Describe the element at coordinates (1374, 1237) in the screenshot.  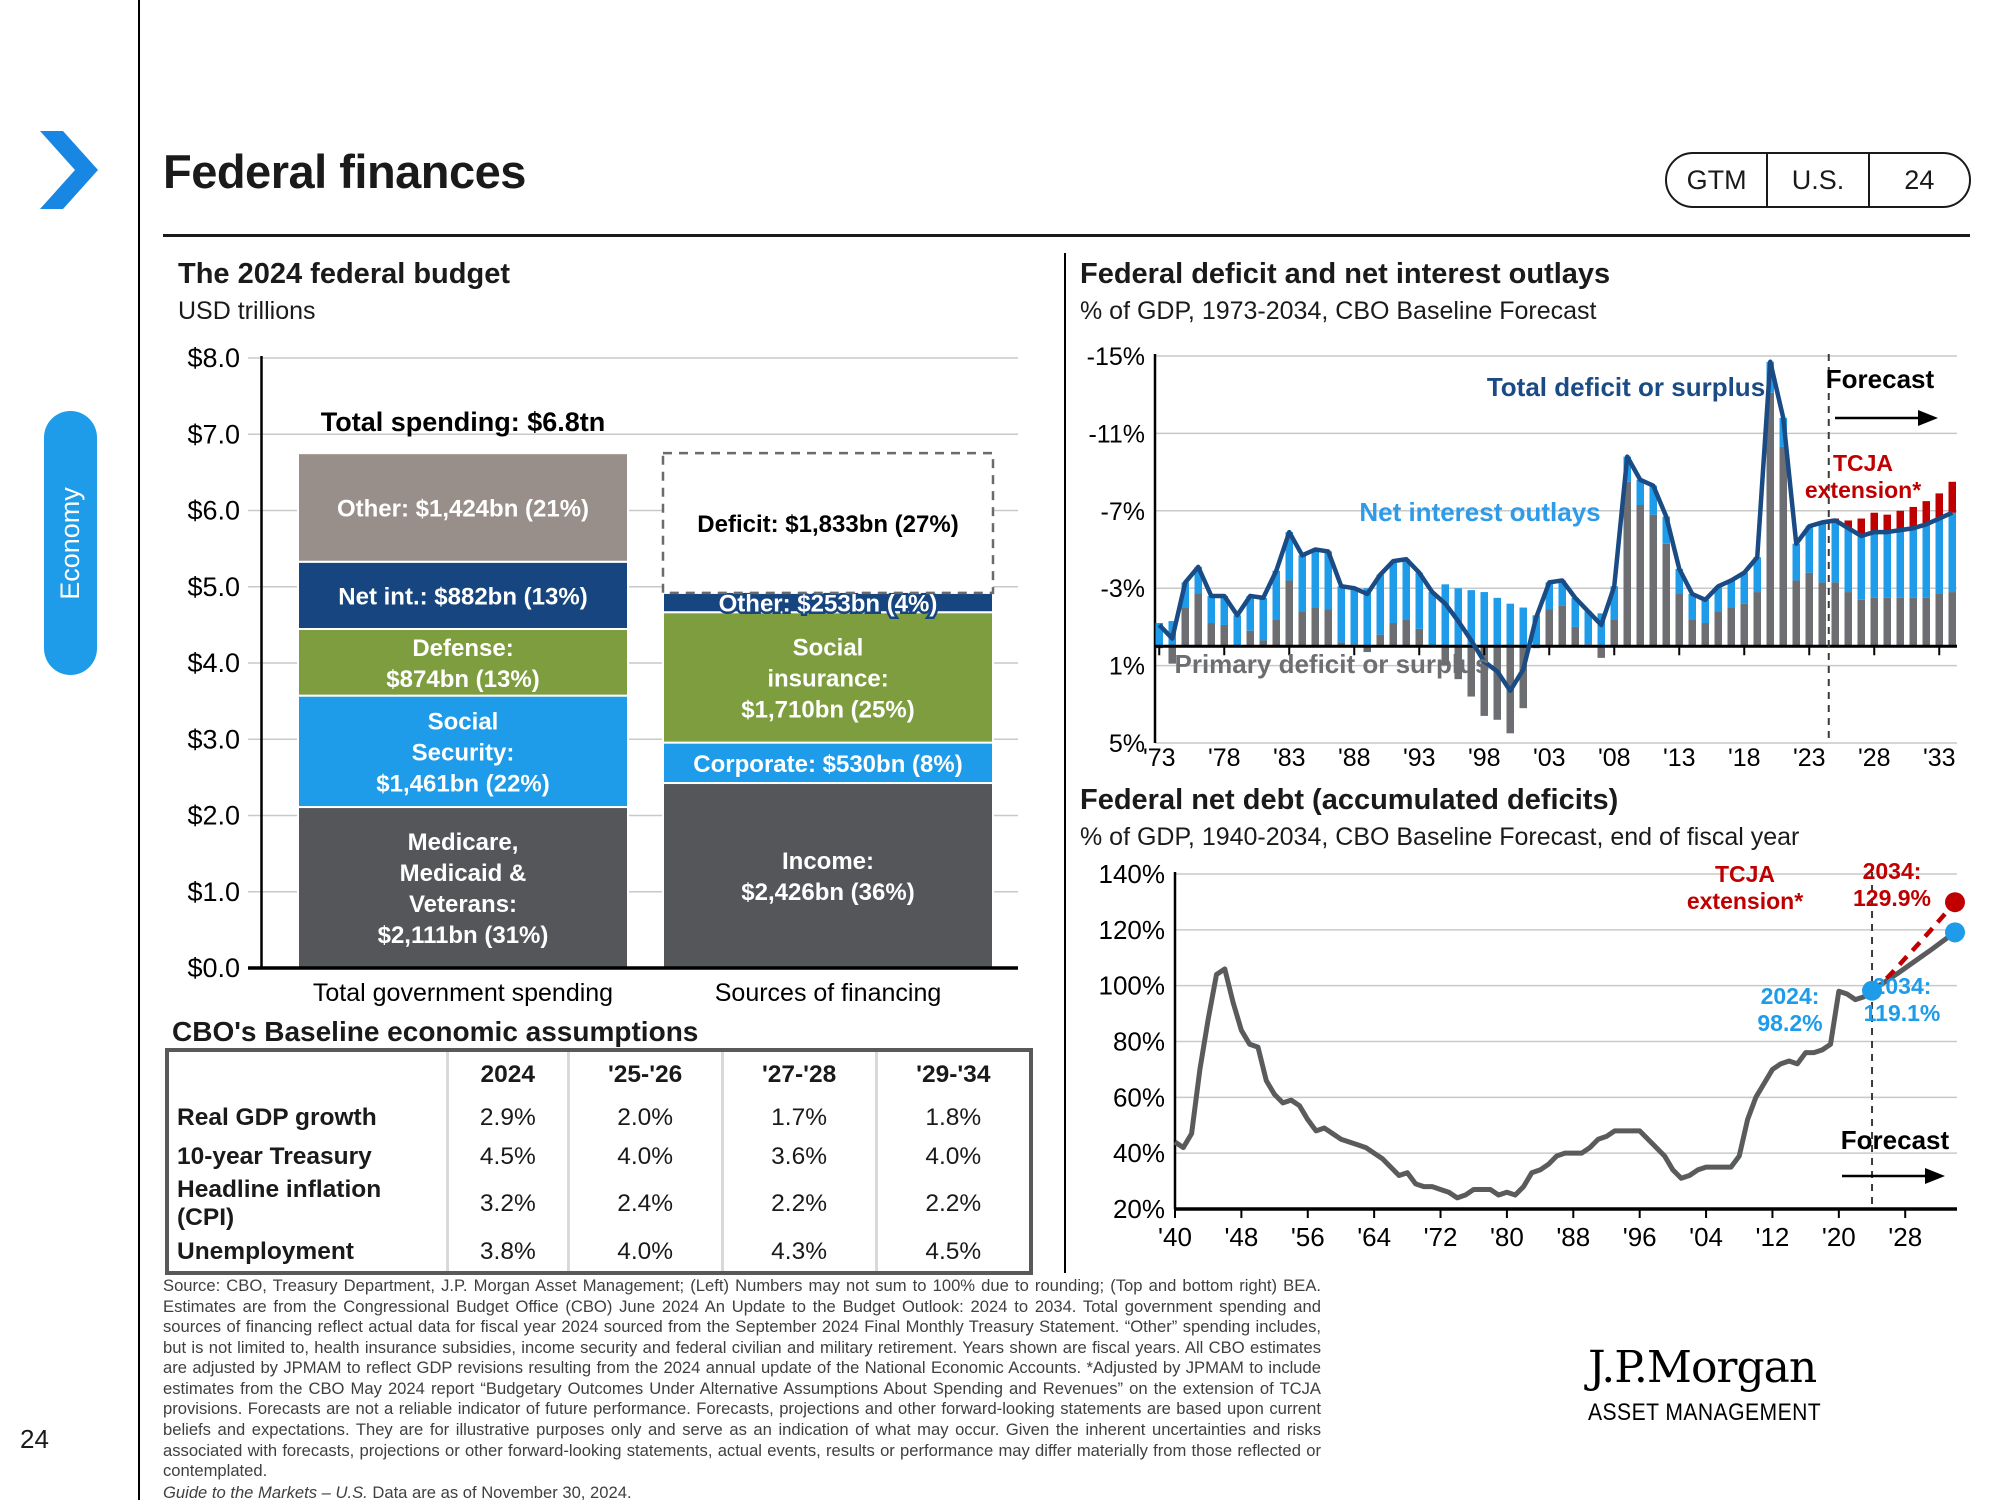
I see `svg-text: '64` at that location.